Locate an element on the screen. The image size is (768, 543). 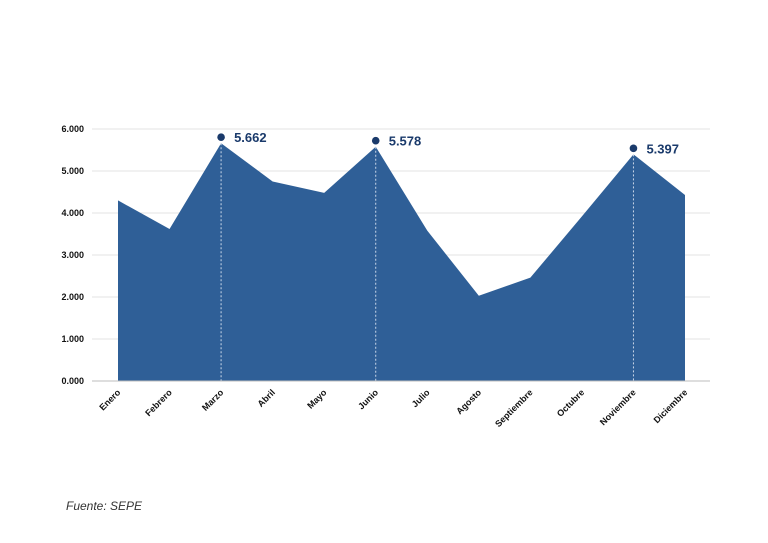
y-axis-tick-labels: 0.000 1.000 2.000 3.000 4.000 5.000 6.000 is located at coordinates (72, 255).